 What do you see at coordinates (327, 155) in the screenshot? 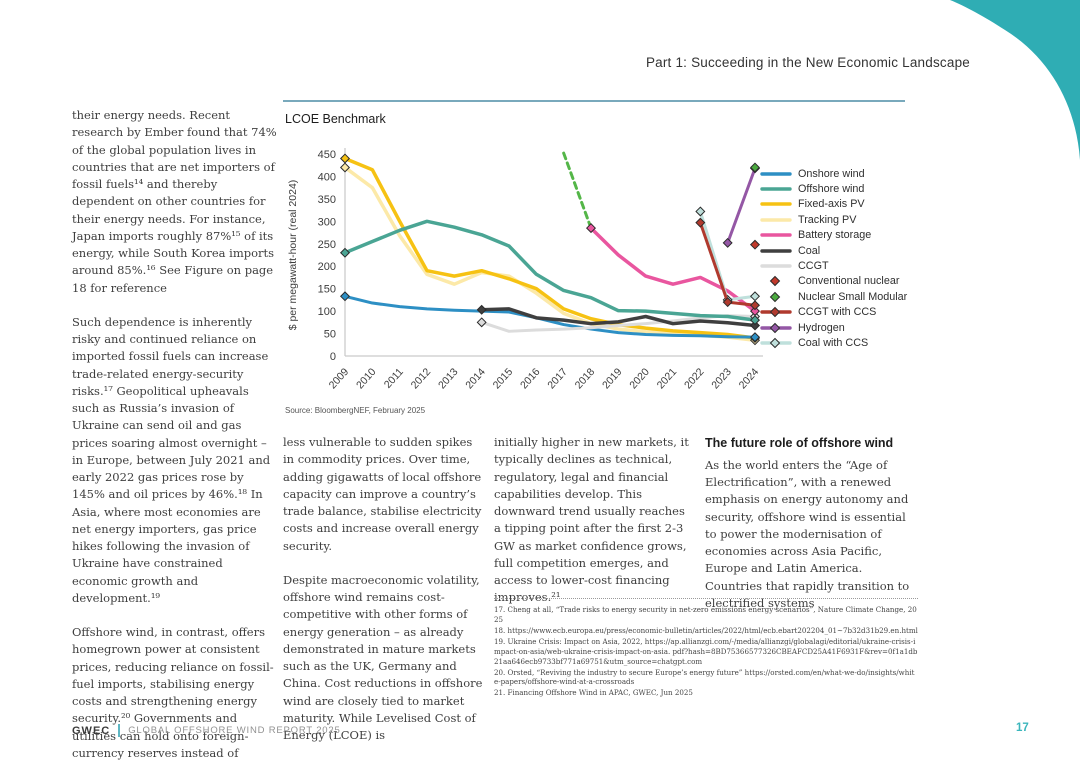
I see `y-tick-label: 450` at bounding box center [327, 155].